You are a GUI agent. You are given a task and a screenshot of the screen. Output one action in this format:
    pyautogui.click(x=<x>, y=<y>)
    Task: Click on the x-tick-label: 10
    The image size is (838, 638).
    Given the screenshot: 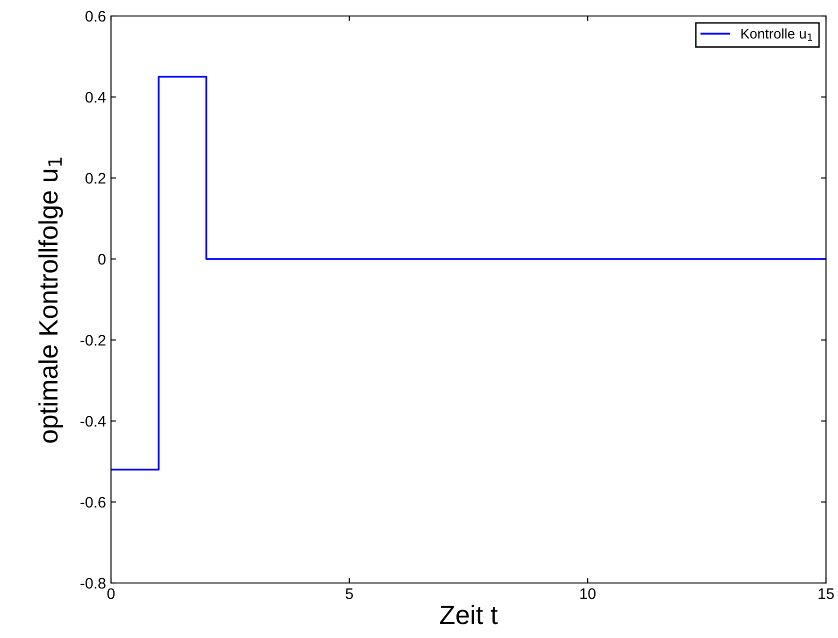 What is the action you would take?
    pyautogui.click(x=588, y=594)
    